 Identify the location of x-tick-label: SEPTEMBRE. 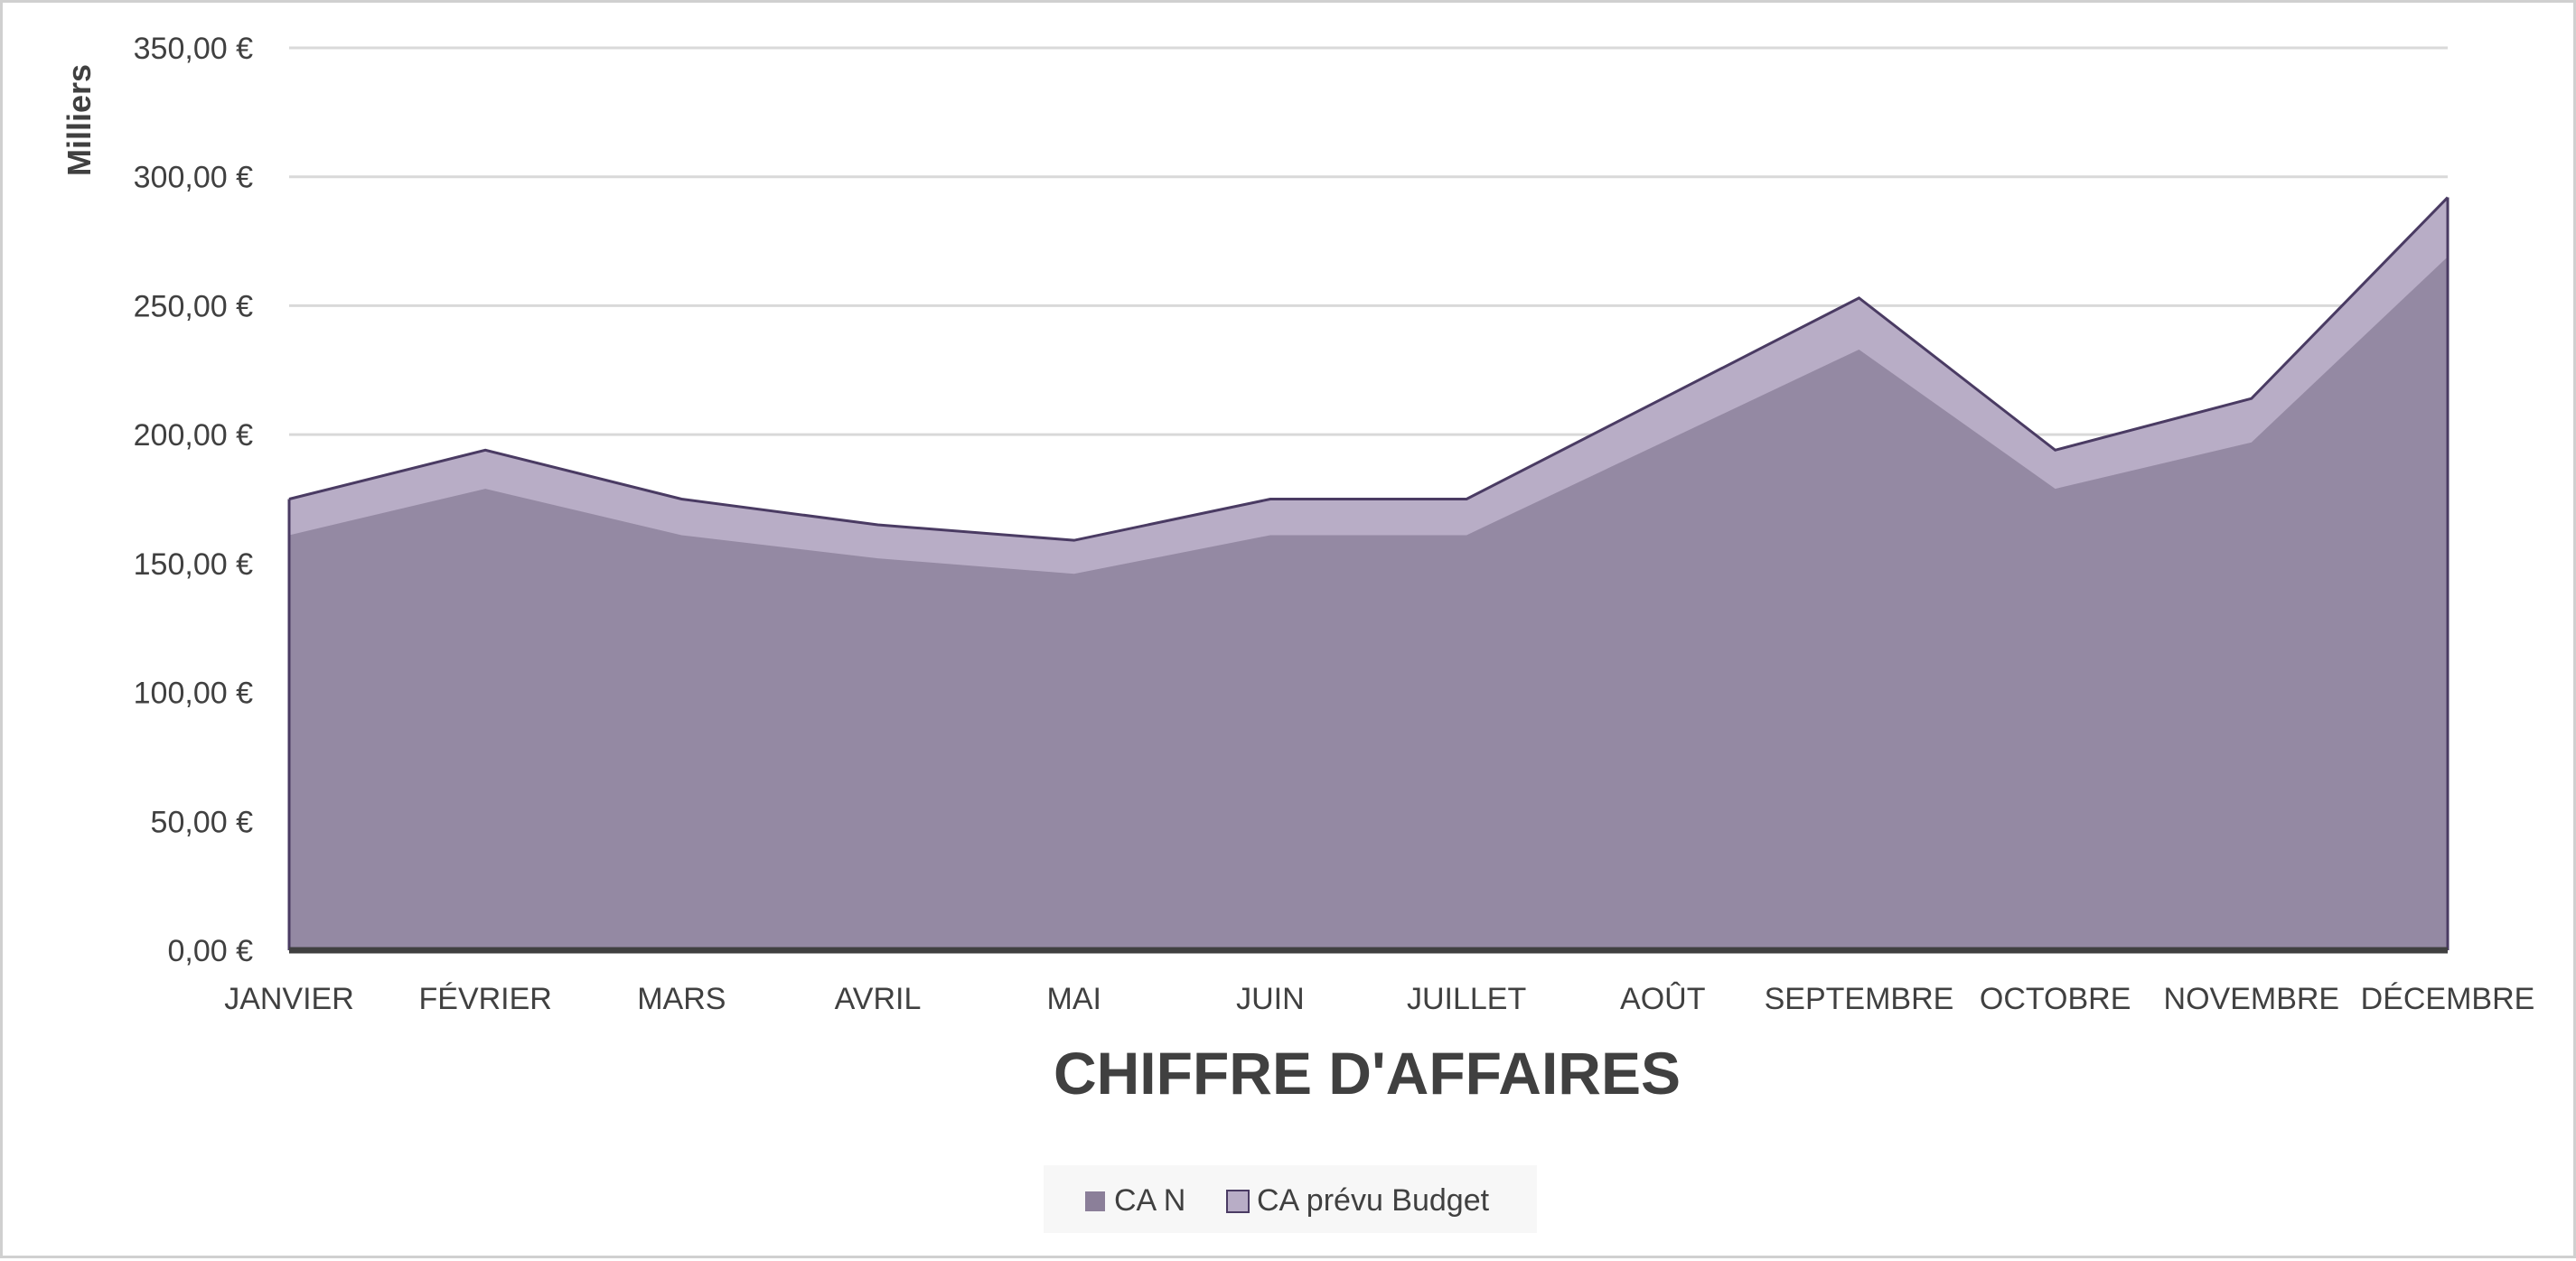
(1859, 999).